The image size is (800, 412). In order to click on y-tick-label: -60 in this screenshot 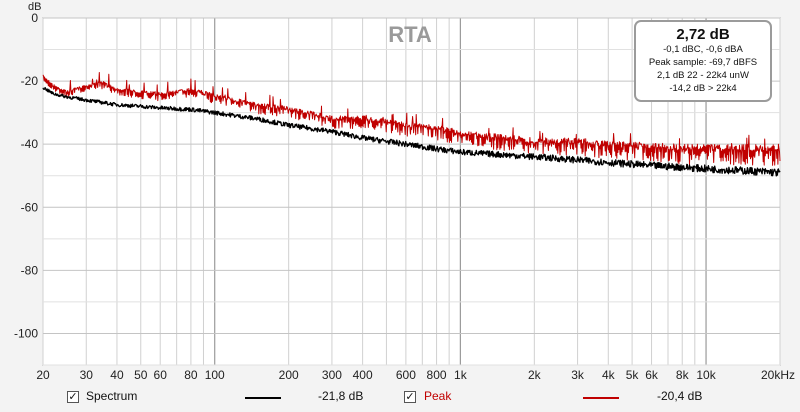, I will do `click(30, 207)`.